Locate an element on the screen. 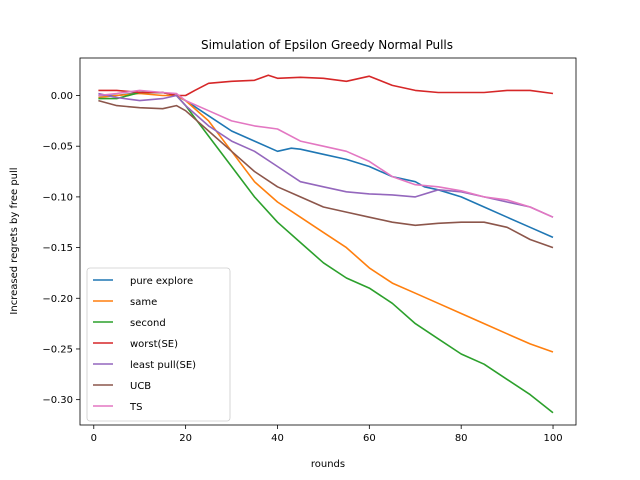 This screenshot has width=640, height=480. legend-label: least pull(SE) is located at coordinates (163, 365).